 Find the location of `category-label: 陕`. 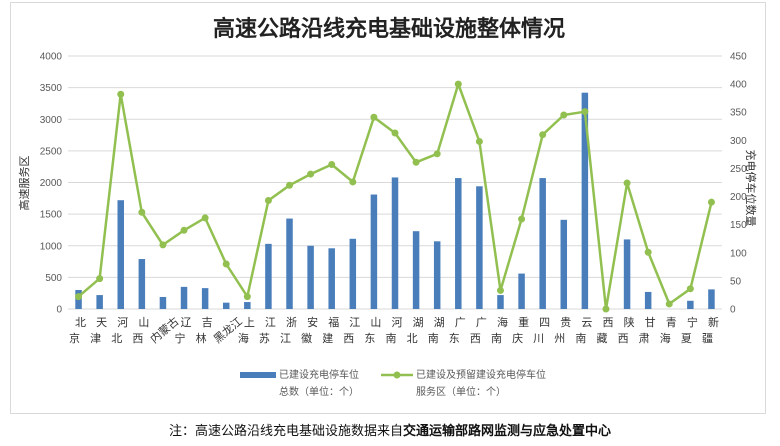

category-label: 陕 is located at coordinates (629, 322).